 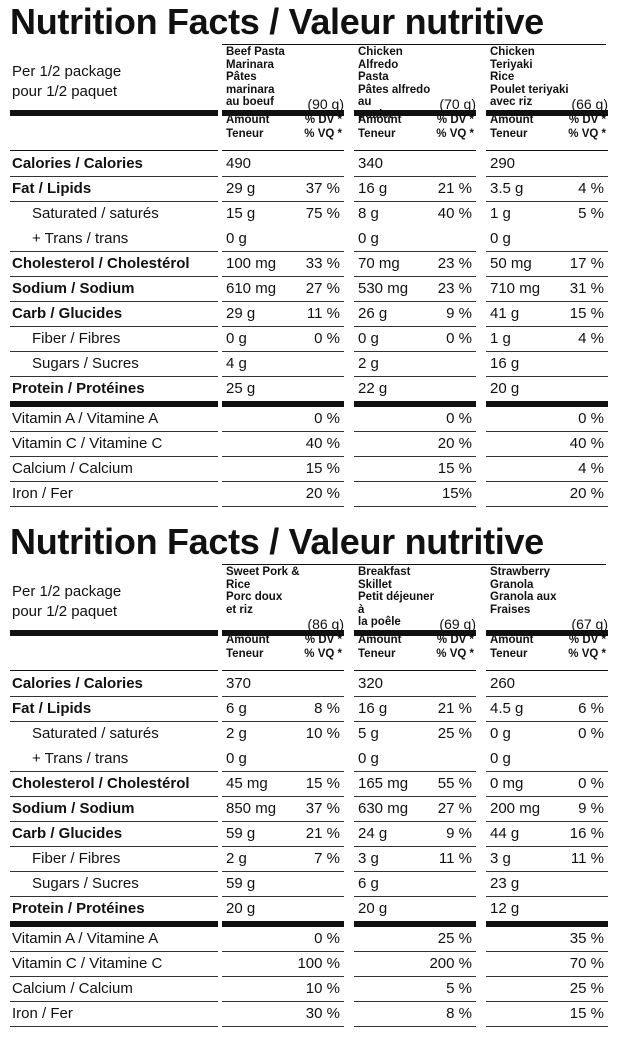 What do you see at coordinates (368, 213) in the screenshot?
I see `amount-value: 8 g` at bounding box center [368, 213].